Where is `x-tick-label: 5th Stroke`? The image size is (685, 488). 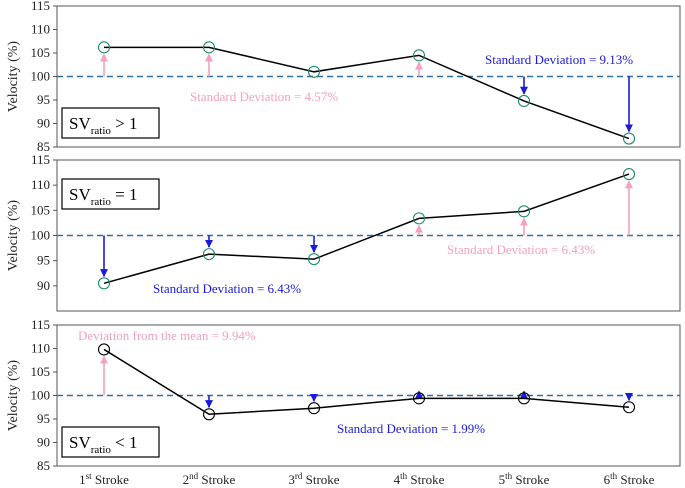
x-tick-label: 5th Stroke is located at coordinates (524, 479).